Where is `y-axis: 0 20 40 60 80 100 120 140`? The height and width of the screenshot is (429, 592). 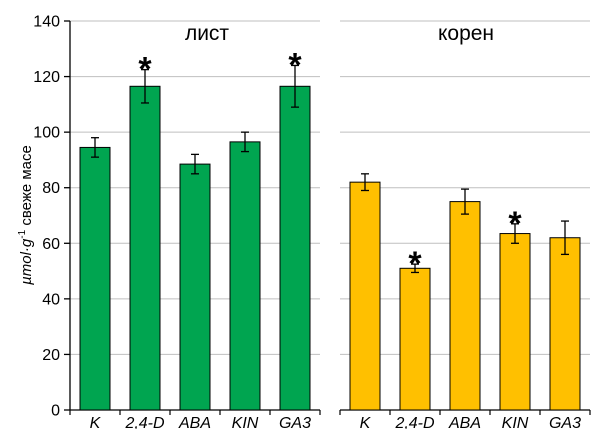
y-axis: 0 20 40 60 80 100 120 140 is located at coordinates (51, 217).